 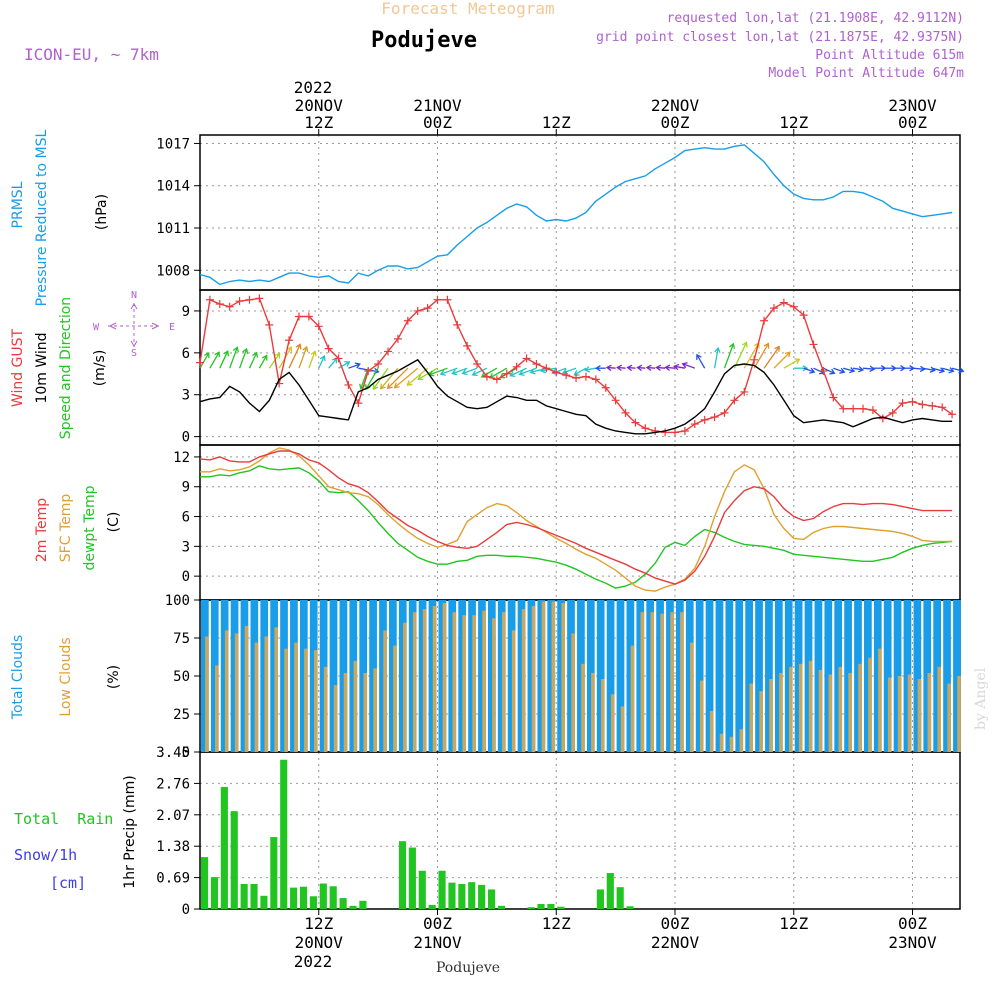 I want to click on wind-ytick-label: 6, so click(x=186, y=354).